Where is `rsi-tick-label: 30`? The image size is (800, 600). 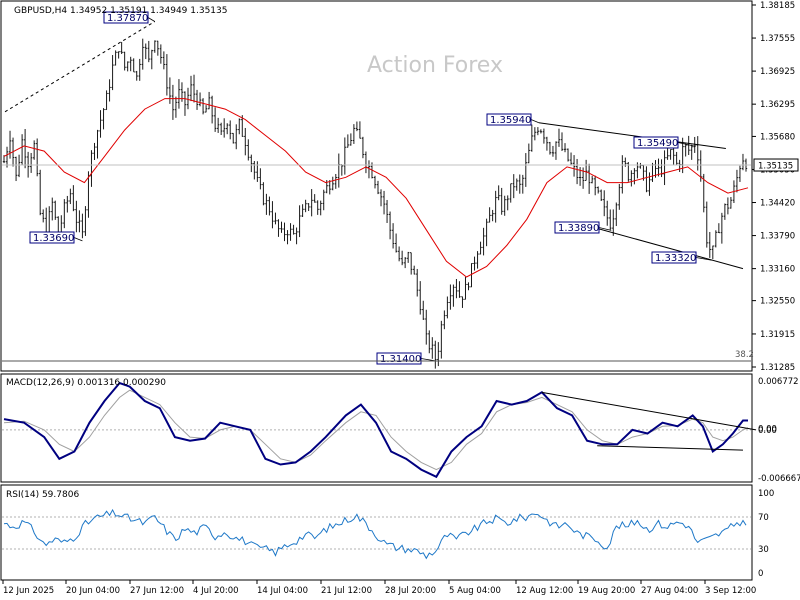
rsi-tick-label: 30 is located at coordinates (763, 550).